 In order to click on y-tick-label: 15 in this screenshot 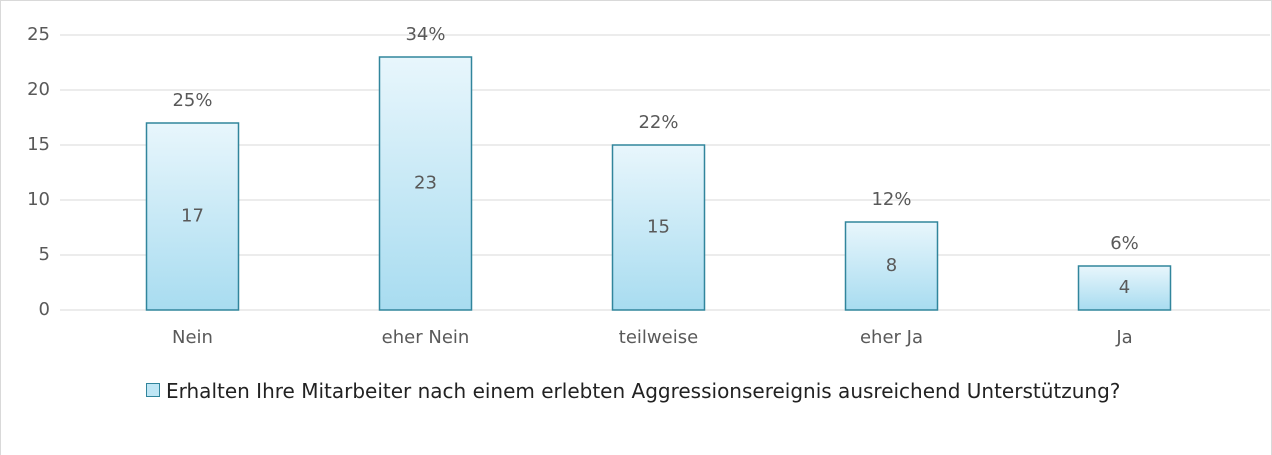, I will do `click(38, 144)`.